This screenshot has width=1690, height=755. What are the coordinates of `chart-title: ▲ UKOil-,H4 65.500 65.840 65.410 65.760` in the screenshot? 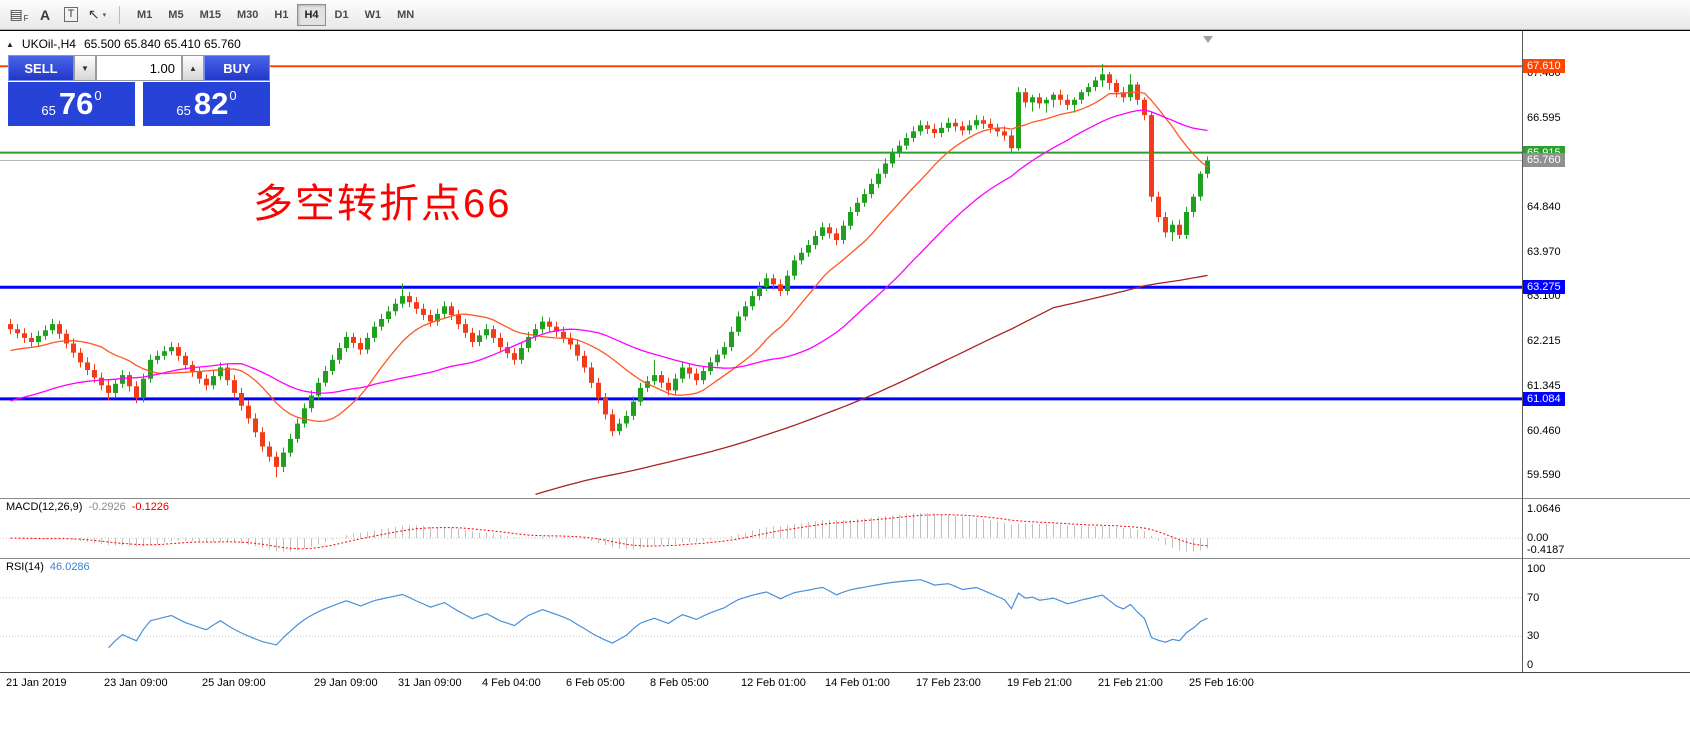 It's located at (123, 44).